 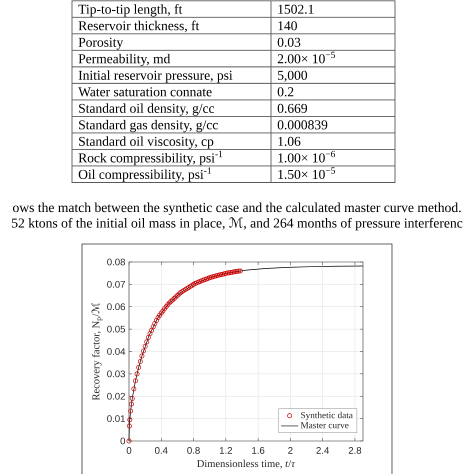 I want to click on text: 2.00× 10$^{−5}$, so click(x=307, y=58).